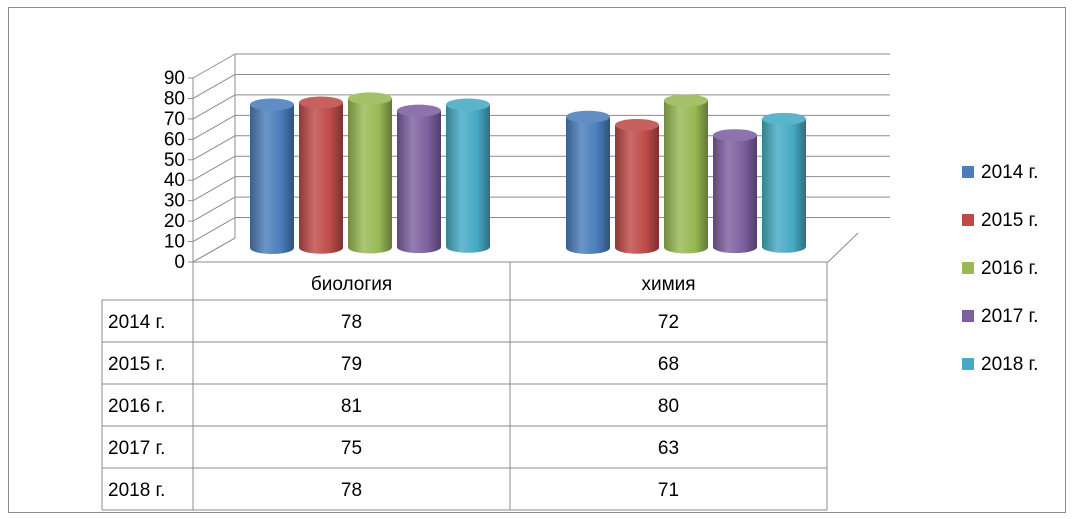 This screenshot has height=519, width=1075. Describe the element at coordinates (668, 490) in the screenshot. I see `table-cell: 71` at that location.